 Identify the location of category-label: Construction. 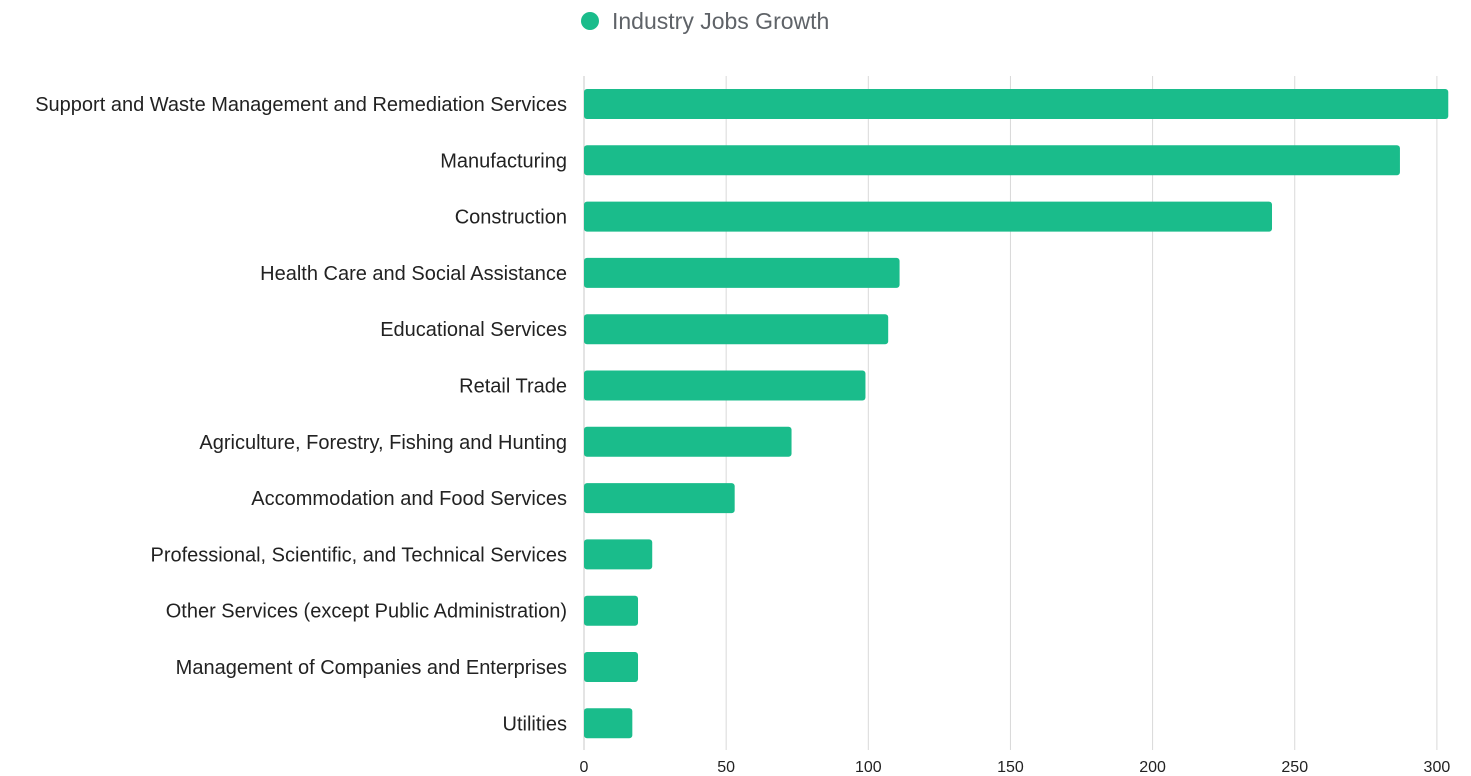
(511, 218).